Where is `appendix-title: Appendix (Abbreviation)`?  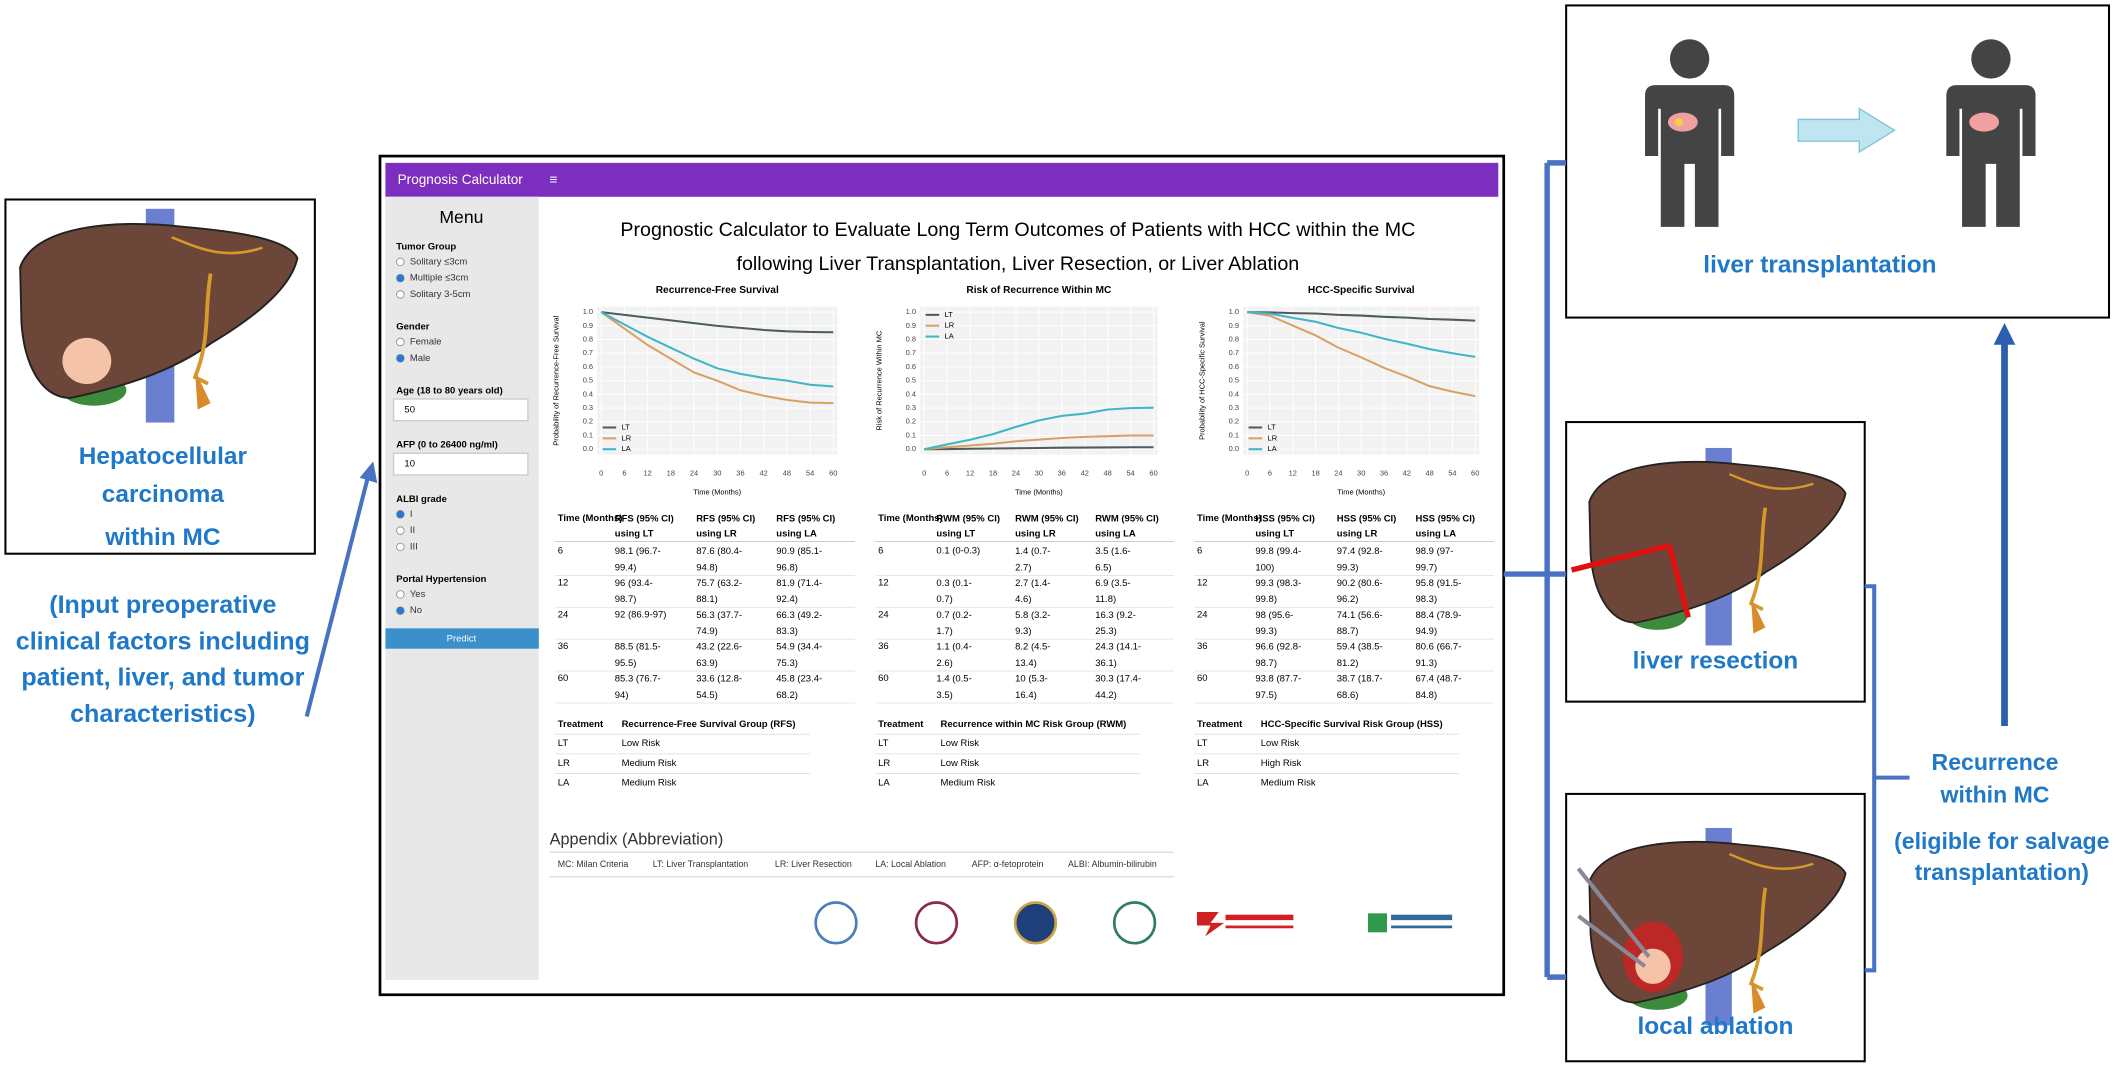 appendix-title: Appendix (Abbreviation) is located at coordinates (637, 839).